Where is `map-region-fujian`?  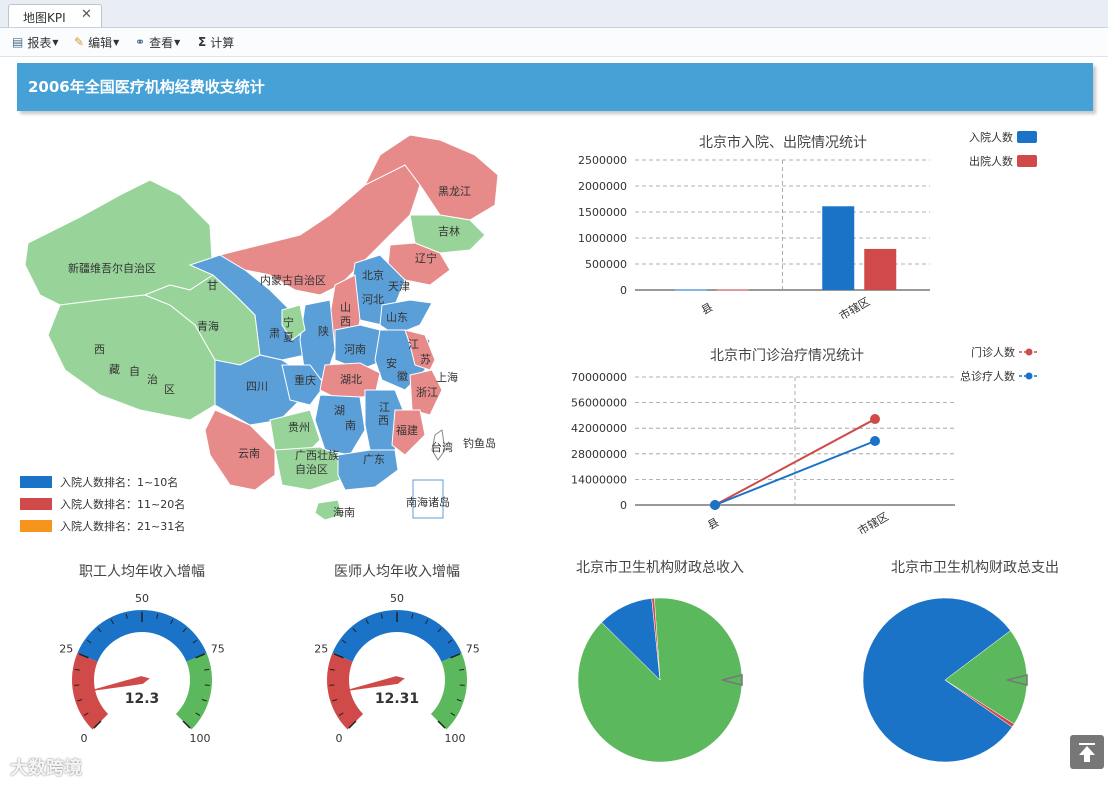 map-region-fujian is located at coordinates (408, 432).